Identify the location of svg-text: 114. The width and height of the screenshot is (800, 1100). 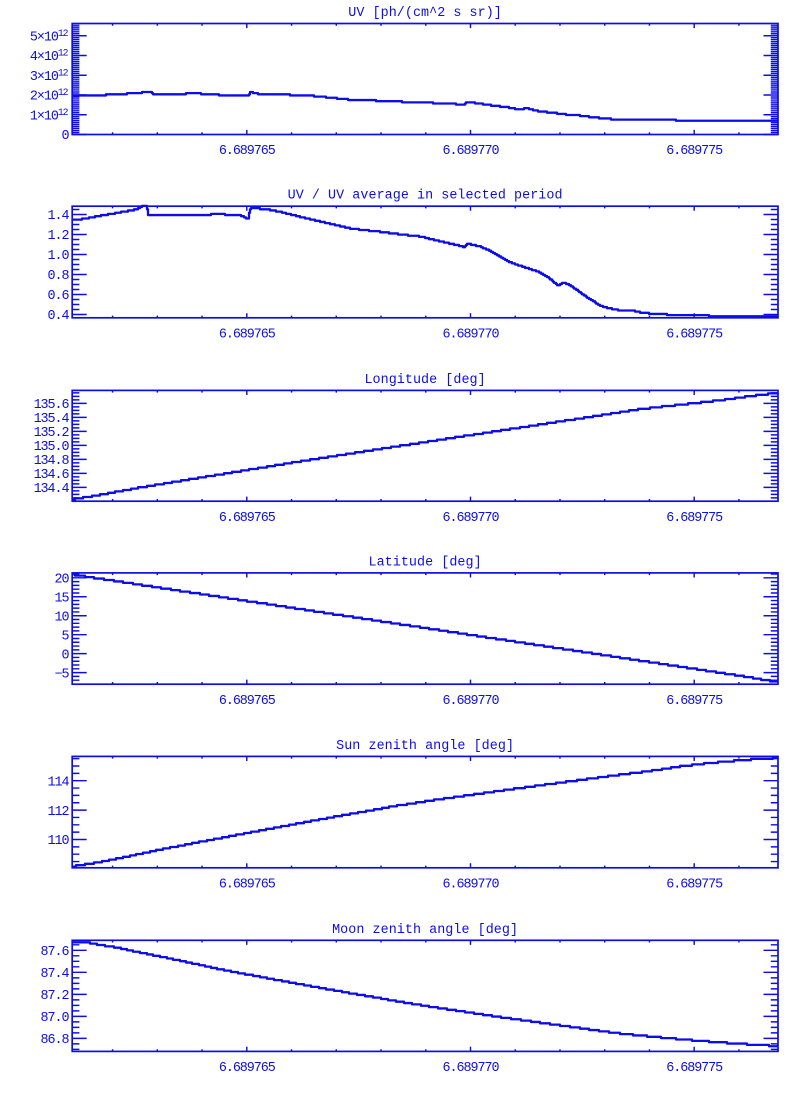
(59, 782).